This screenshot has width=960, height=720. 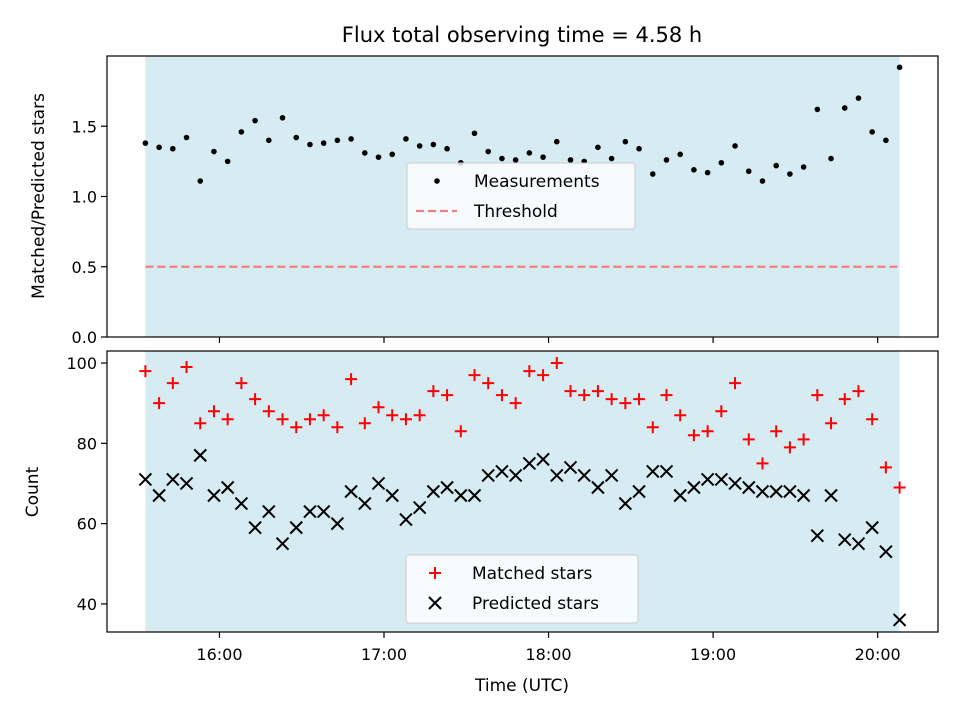 I want to click on chart-title: Flux total observing time = 4.58 h, so click(x=522, y=35).